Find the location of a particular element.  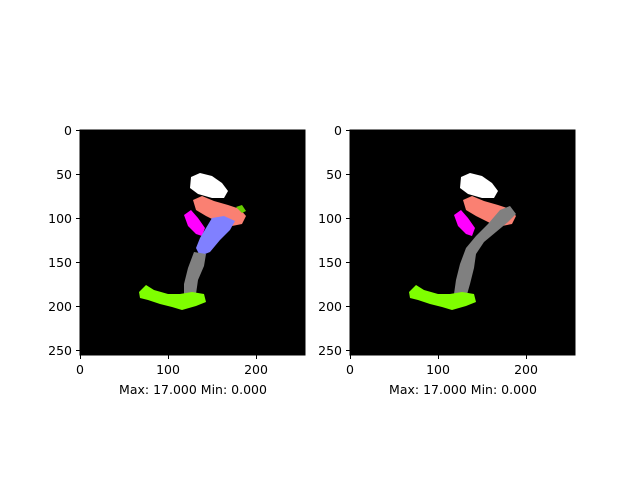

left-green-tip is located at coordinates (241, 209).